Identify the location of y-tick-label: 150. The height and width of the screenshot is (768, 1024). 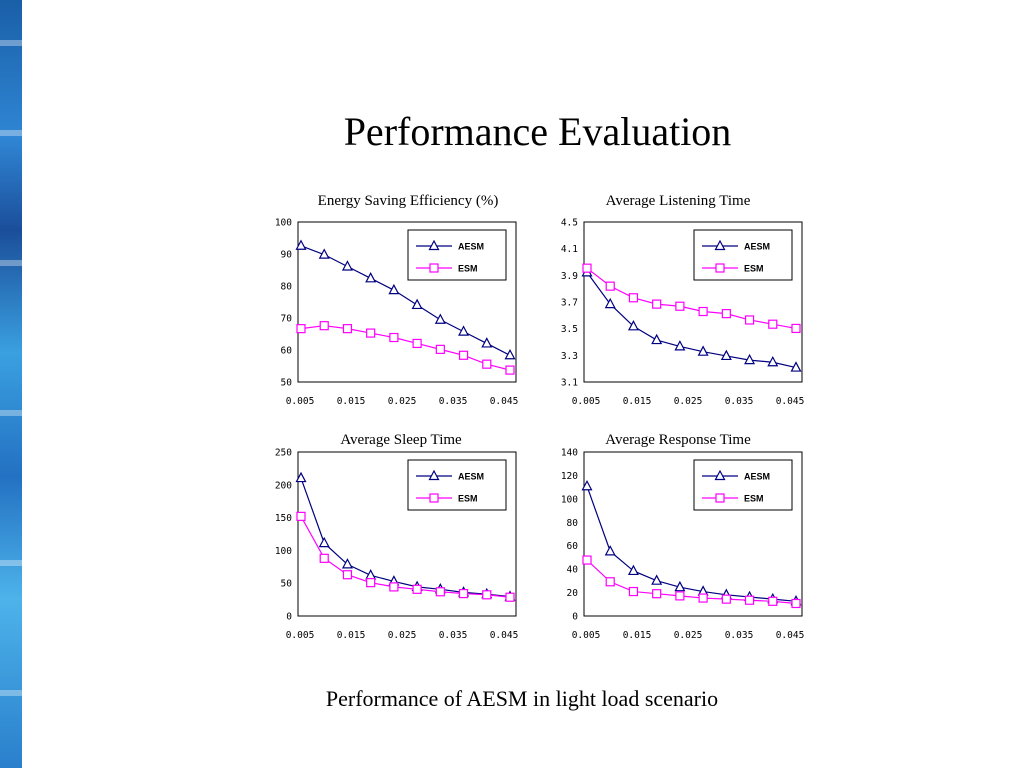
(283, 518).